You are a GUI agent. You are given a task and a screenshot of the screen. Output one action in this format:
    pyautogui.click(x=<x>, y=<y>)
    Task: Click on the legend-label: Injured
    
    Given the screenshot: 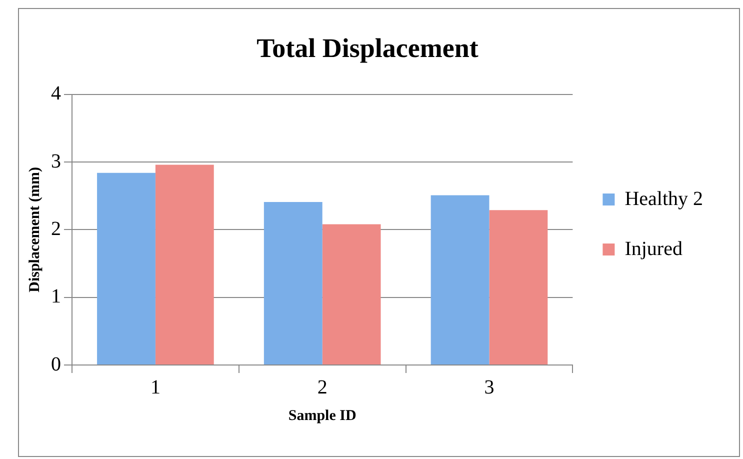 What is the action you would take?
    pyautogui.click(x=653, y=249)
    